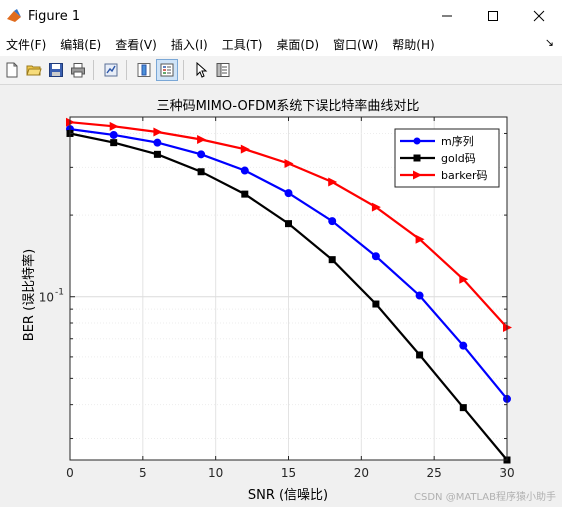 Image resolution: width=562 pixels, height=507 pixels. I want to click on figure-toolbar, so click(281, 70).